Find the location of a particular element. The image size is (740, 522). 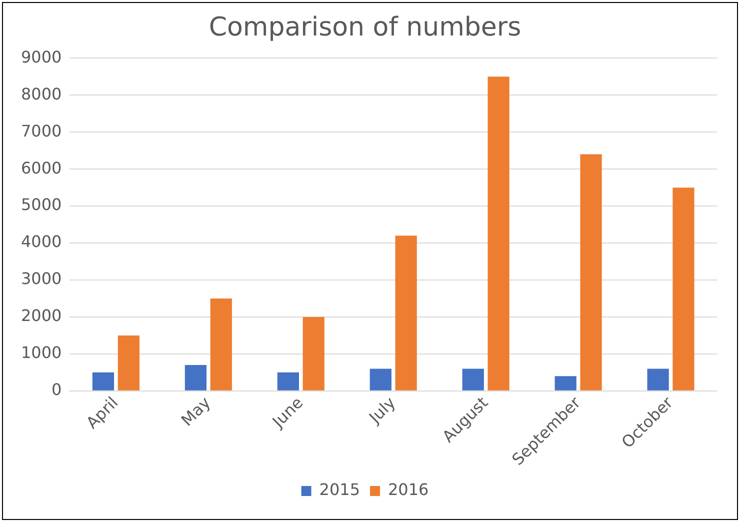

y-tick-label: 6000 is located at coordinates (41, 168).